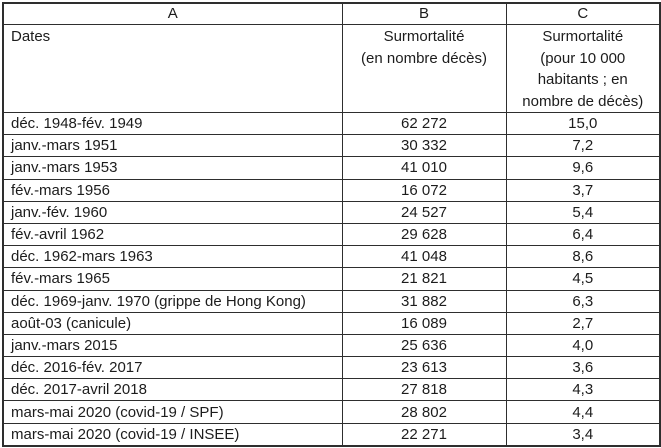 The image size is (661, 448). What do you see at coordinates (583, 323) in the screenshot?
I see `rate-cell: 2,7` at bounding box center [583, 323].